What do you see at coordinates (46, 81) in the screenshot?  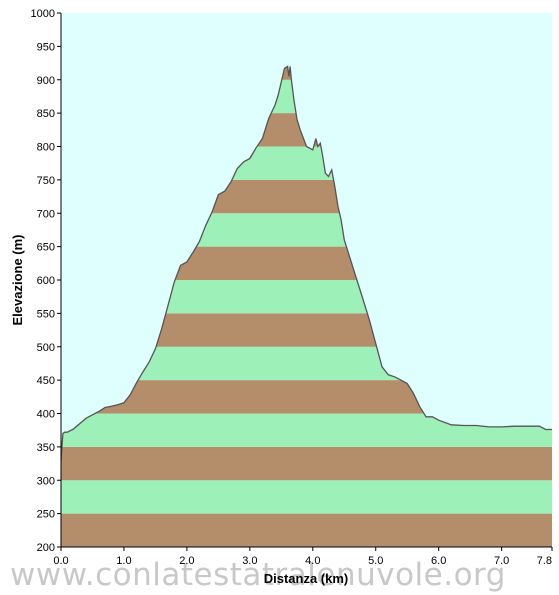 I see `y-tick-label: 900` at bounding box center [46, 81].